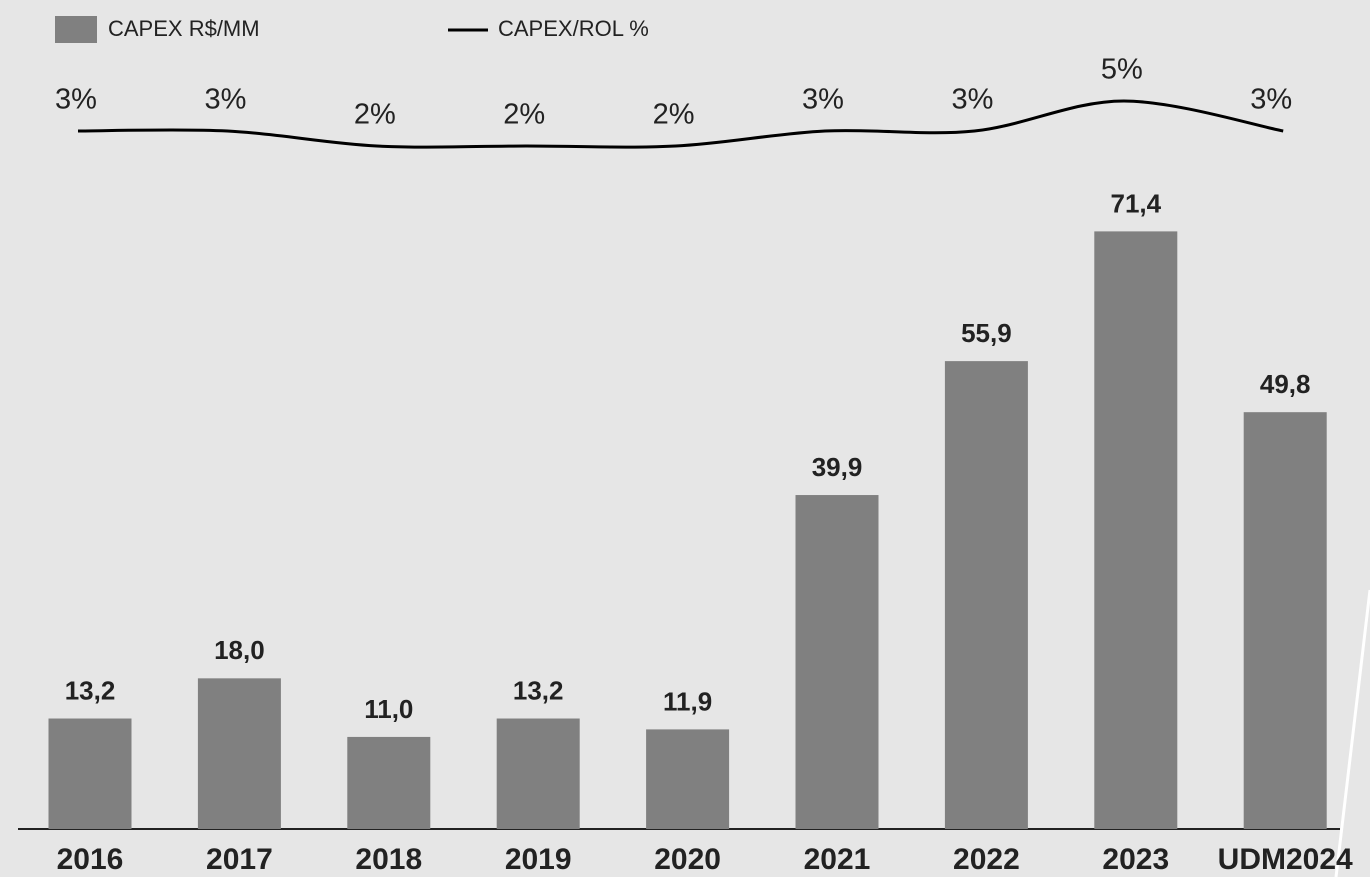 The width and height of the screenshot is (1370, 877). What do you see at coordinates (239, 650) in the screenshot?
I see `data-label: 18,0` at bounding box center [239, 650].